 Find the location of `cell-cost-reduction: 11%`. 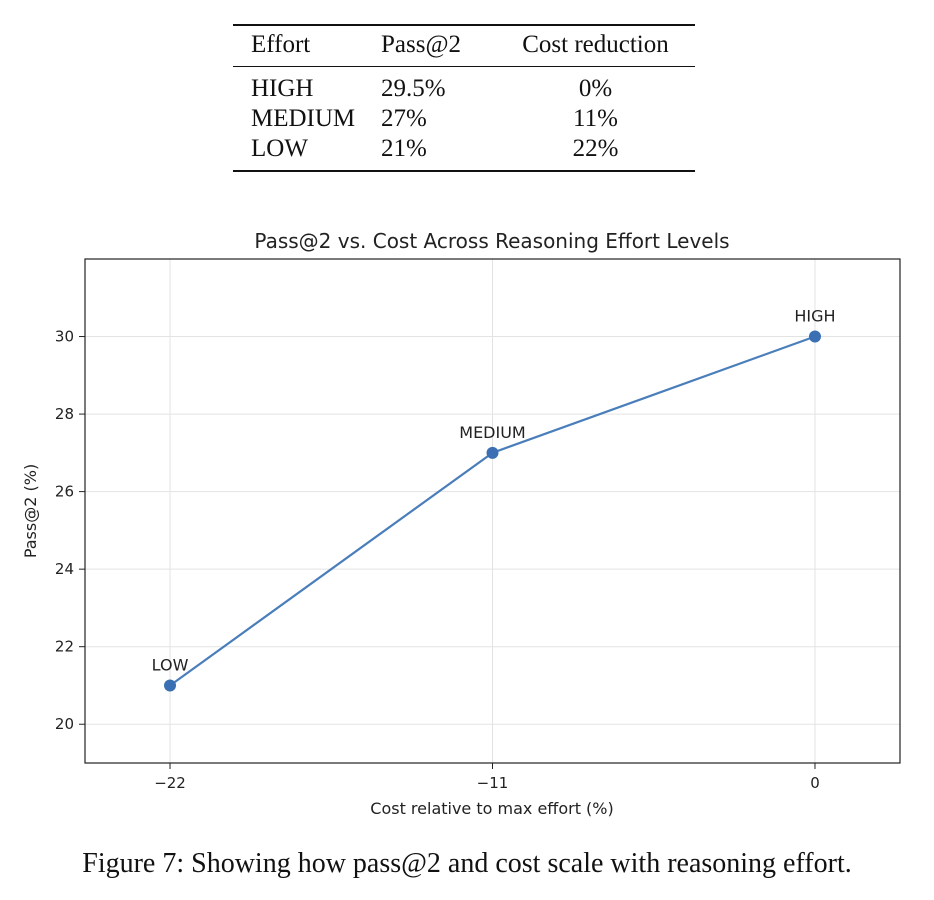

cell-cost-reduction: 11% is located at coordinates (595, 118).